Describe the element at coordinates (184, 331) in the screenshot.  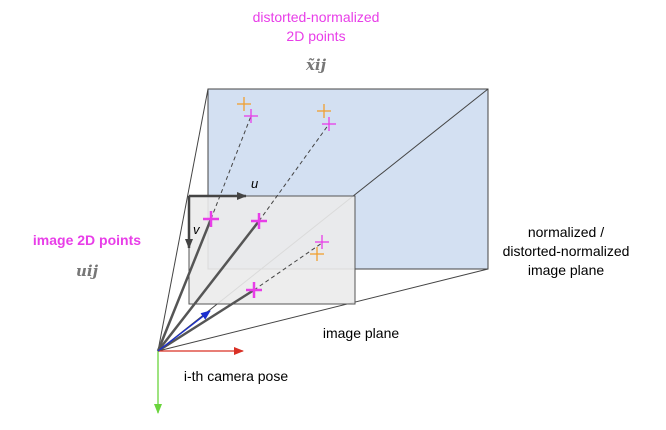
I see `camera-z-axis` at that location.